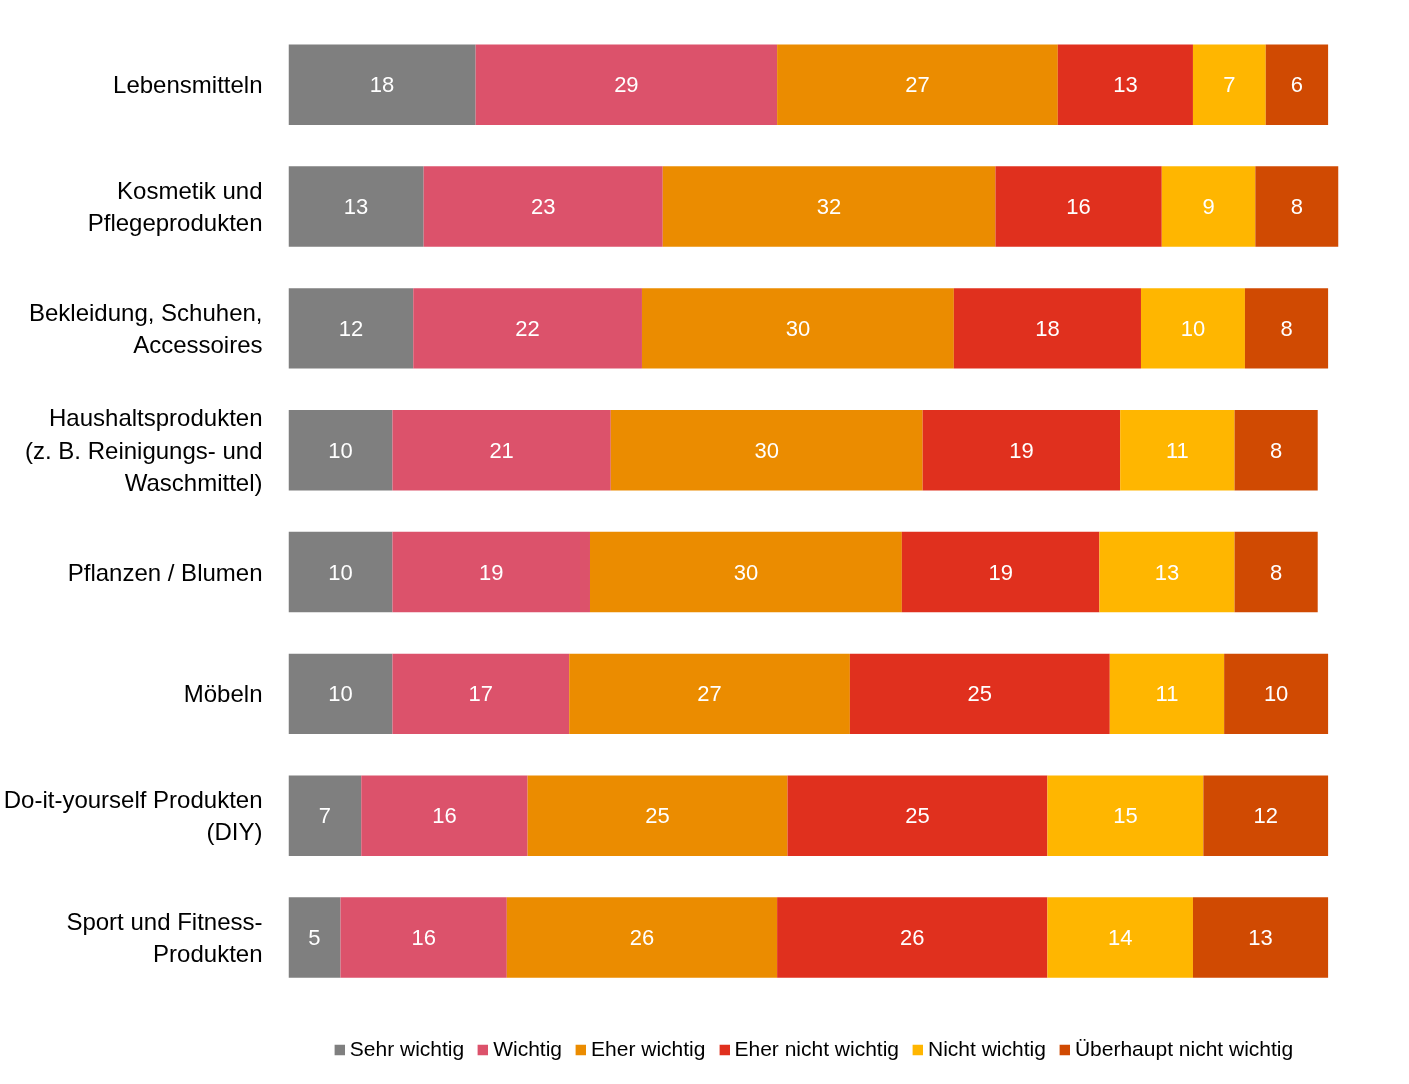 This screenshot has width=1409, height=1084. I want to click on y-tick-label: Lebensmitteln, so click(188, 85).